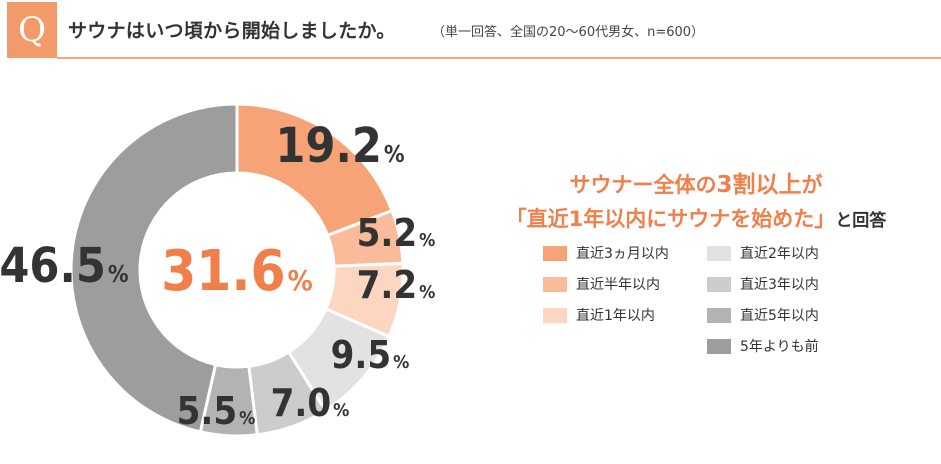 This screenshot has width=941, height=464. What do you see at coordinates (568, 32) in the screenshot?
I see `question-note: （単一回答、全国の20〜60代男女、n=600）` at bounding box center [568, 32].